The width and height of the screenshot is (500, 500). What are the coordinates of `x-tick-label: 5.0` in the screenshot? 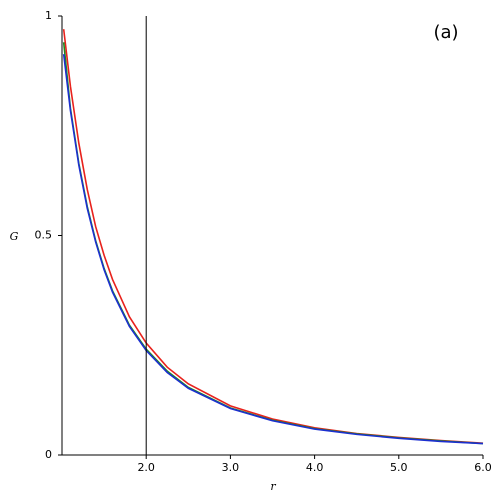 It's located at (399, 467).